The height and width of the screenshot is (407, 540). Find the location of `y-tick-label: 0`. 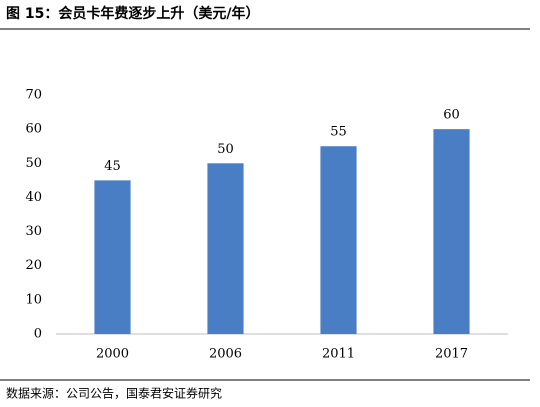

y-tick-label: 0 is located at coordinates (38, 334).